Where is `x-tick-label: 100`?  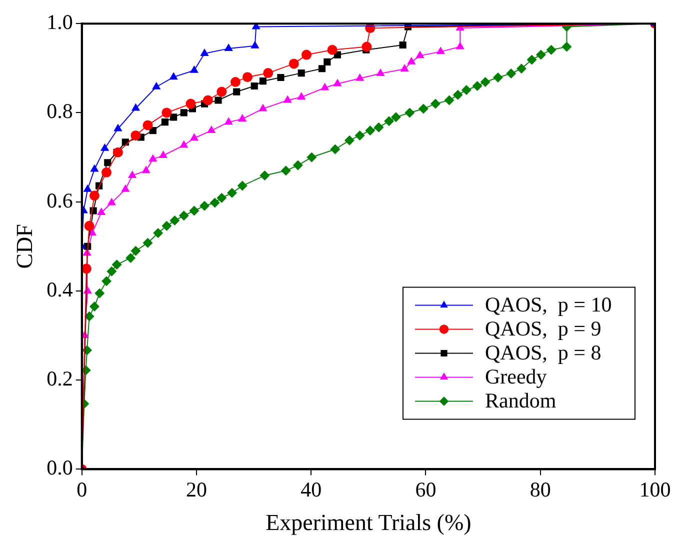
x-tick-label: 100 is located at coordinates (655, 489).